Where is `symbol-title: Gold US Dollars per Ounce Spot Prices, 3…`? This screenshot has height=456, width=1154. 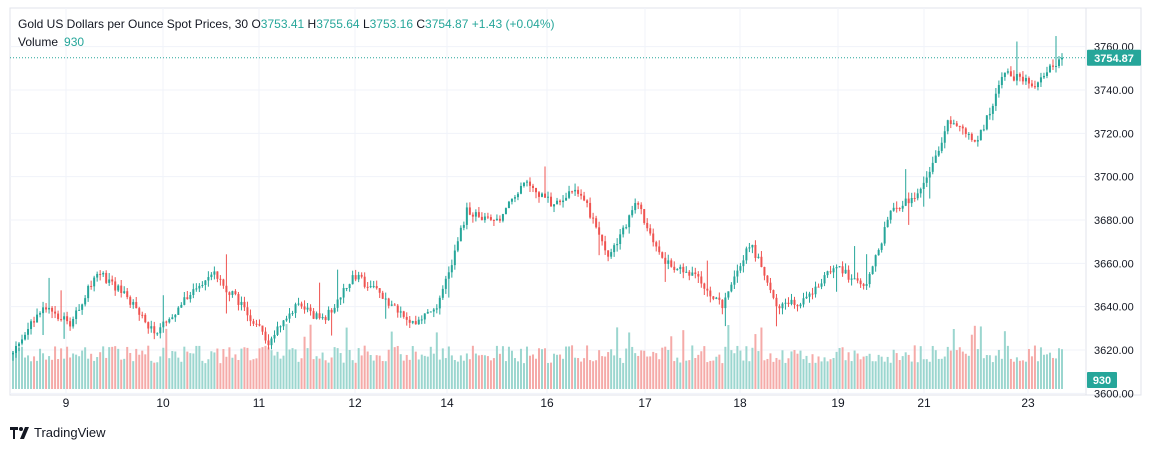
symbol-title: Gold US Dollars per Ounce Spot Prices, 3… is located at coordinates (133, 24).